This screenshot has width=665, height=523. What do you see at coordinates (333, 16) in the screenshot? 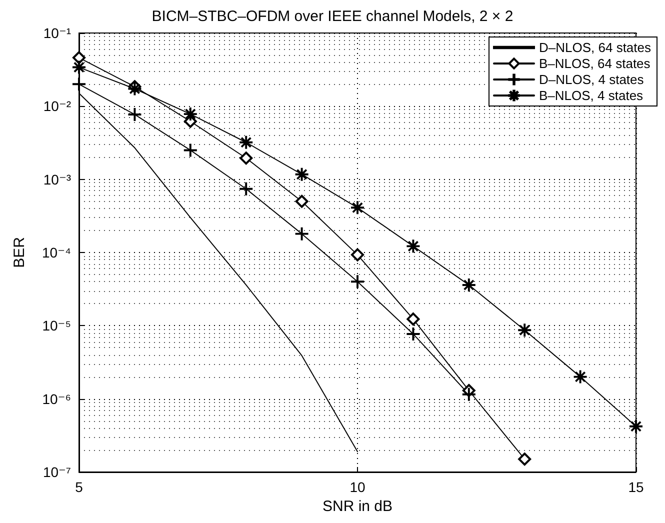
I see `chart-title: BICM–STBC–OFDM over IEEE channel Models, 2 × 2` at bounding box center [333, 16].